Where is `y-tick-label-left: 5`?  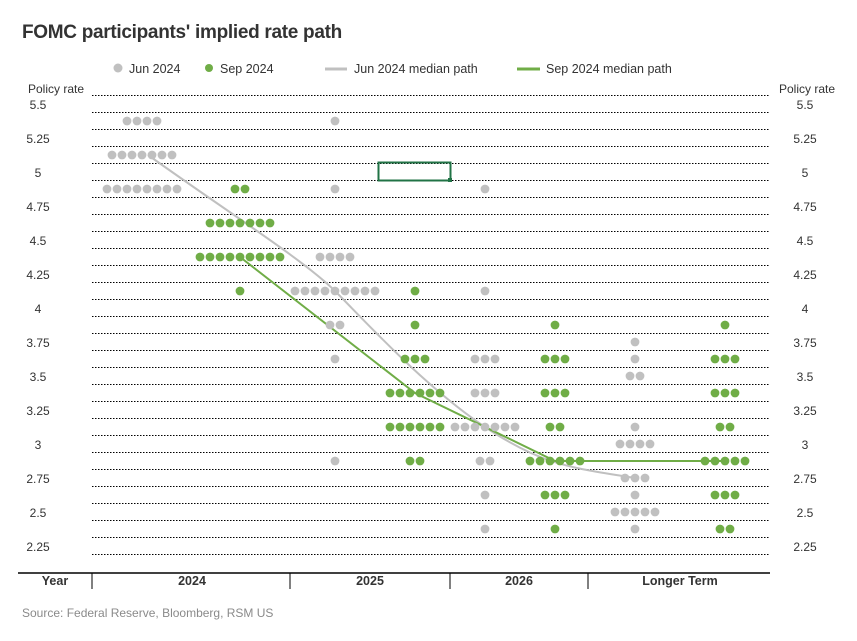 y-tick-label-left: 5 is located at coordinates (38, 173).